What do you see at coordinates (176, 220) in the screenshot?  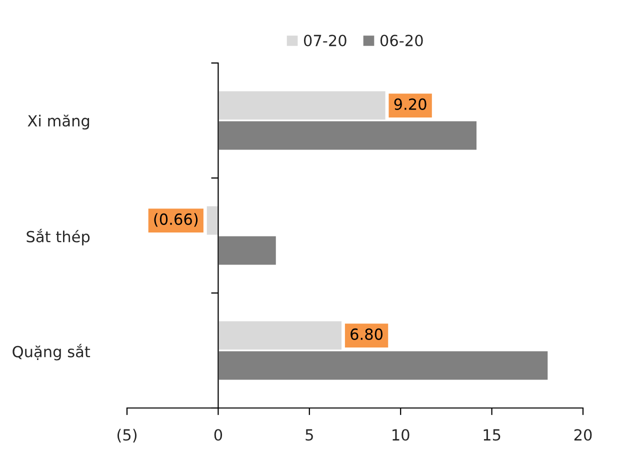 I see `data-label: (0.66)` at bounding box center [176, 220].